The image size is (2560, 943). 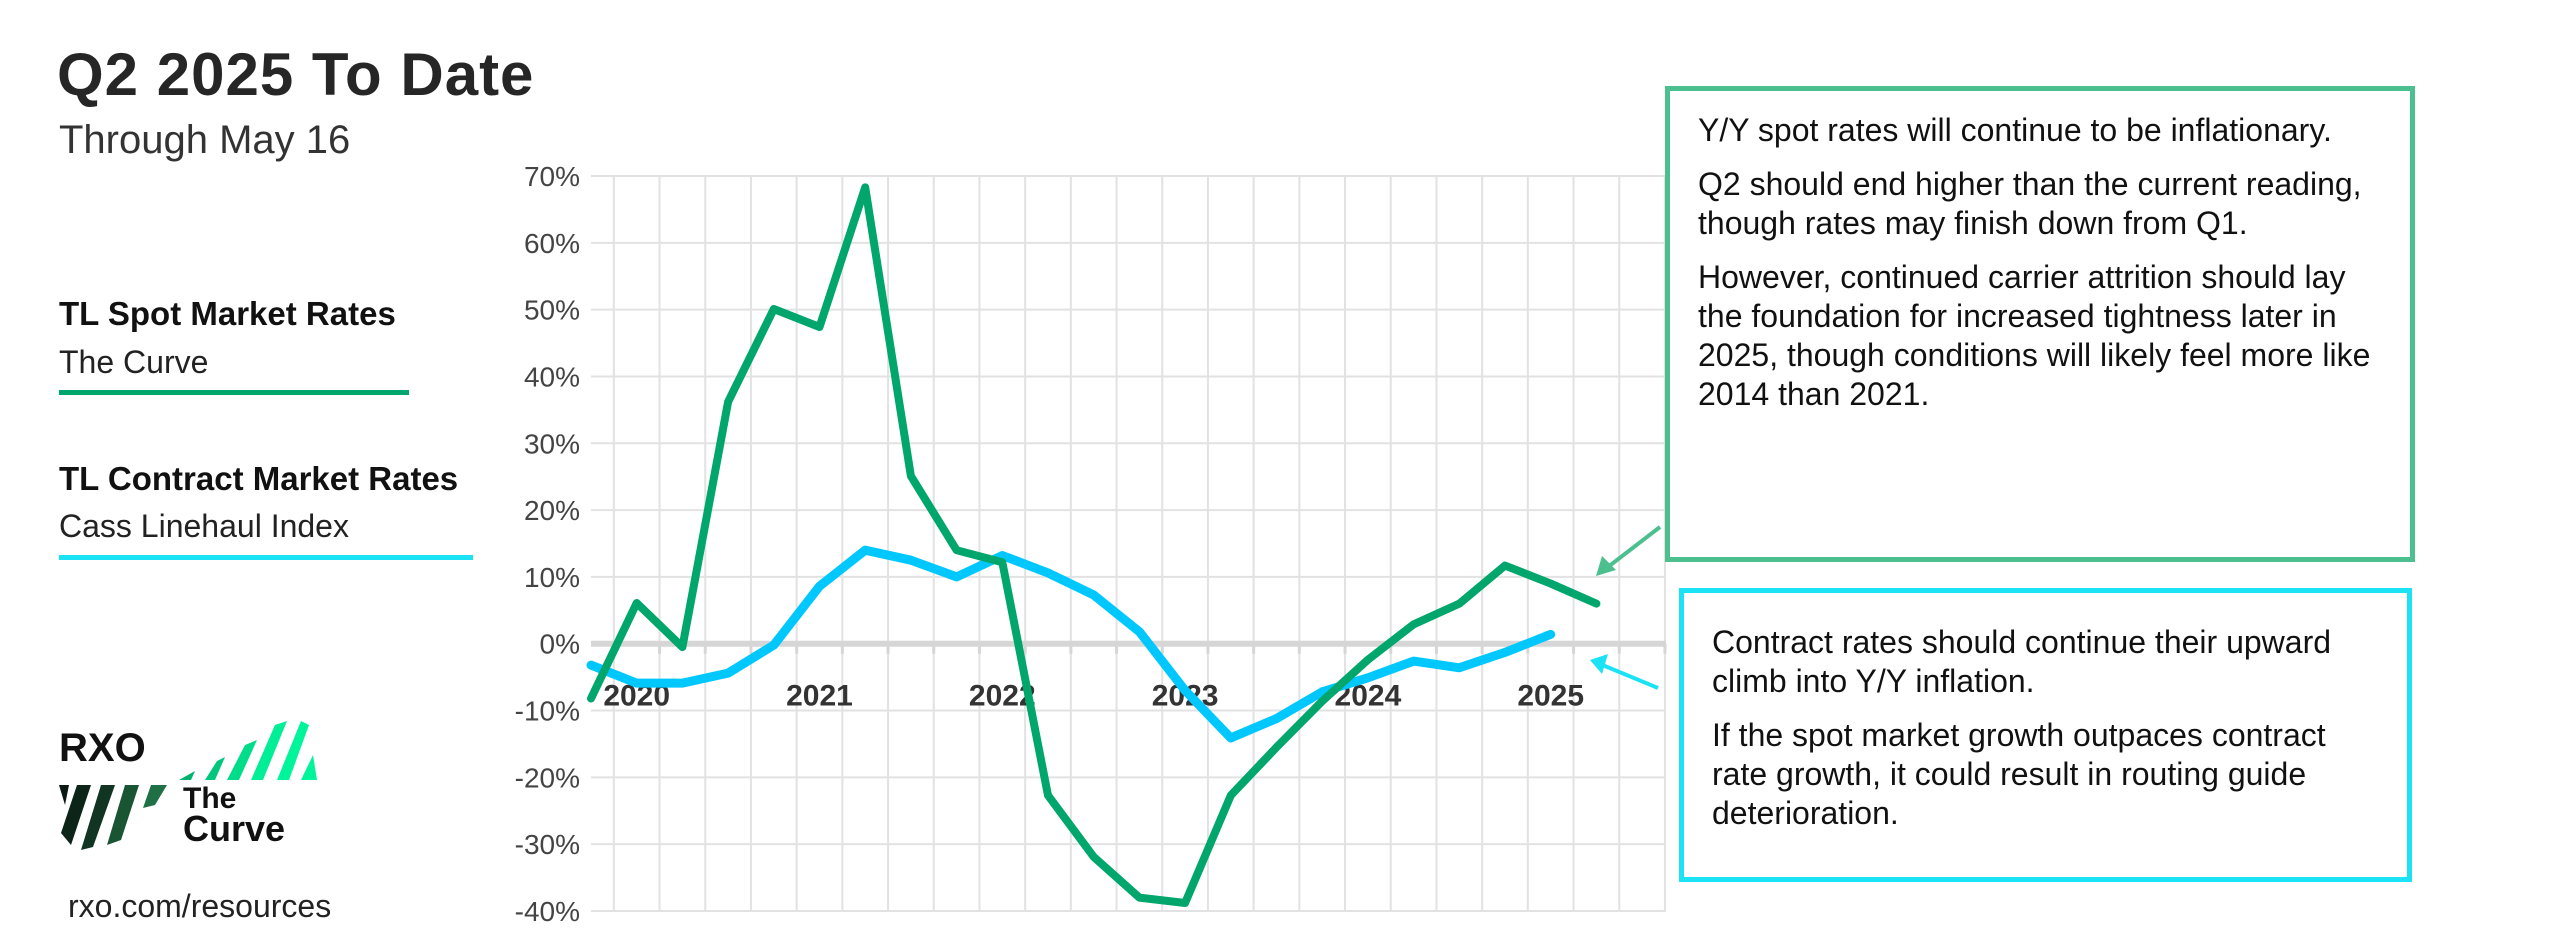 What do you see at coordinates (209, 798) in the screenshot?
I see `the-curve-logo-text: The` at bounding box center [209, 798].